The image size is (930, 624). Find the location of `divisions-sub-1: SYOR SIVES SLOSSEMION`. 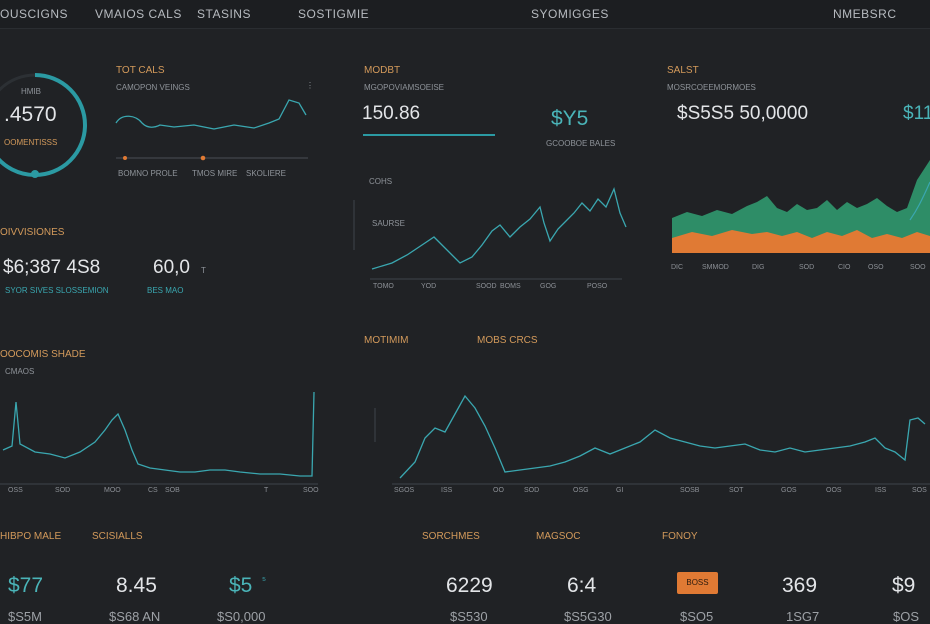

divisions-sub-1: SYOR SIVES SLOSSEMION is located at coordinates (57, 290).